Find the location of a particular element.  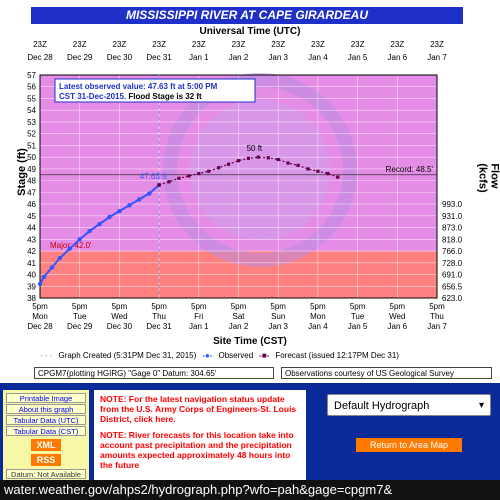

flood-stage-text: Flood Stage is 32 ft is located at coordinates (164, 96).